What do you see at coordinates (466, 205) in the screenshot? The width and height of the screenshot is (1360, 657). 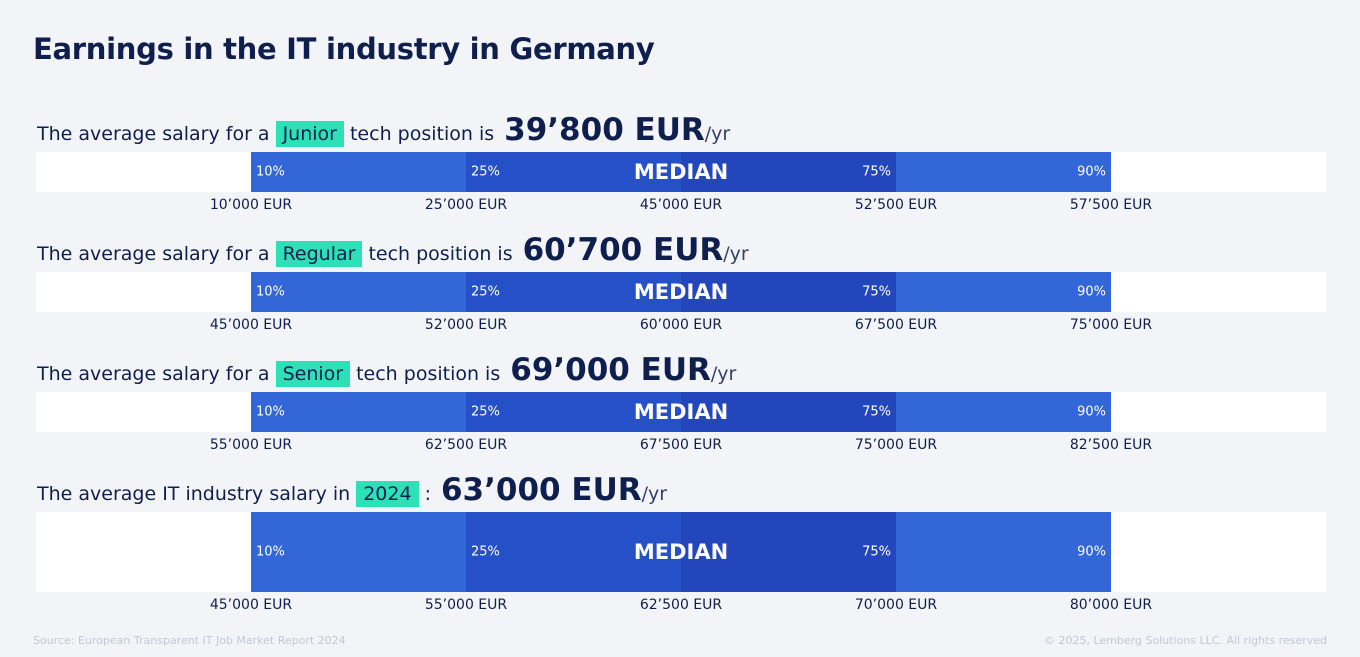 I see `salary-value: 25’000 EUR` at bounding box center [466, 205].